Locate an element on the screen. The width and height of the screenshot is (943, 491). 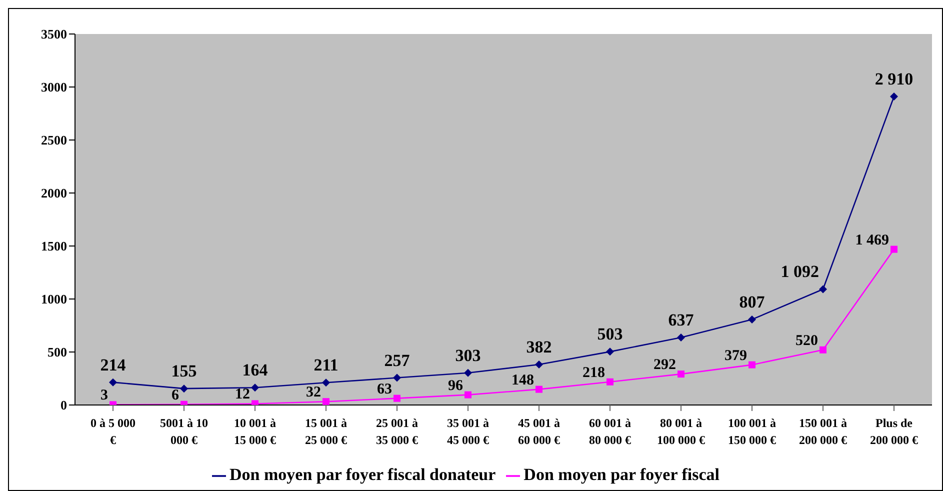
x-tick-label: 25 001 à 35 000 € is located at coordinates (397, 431).